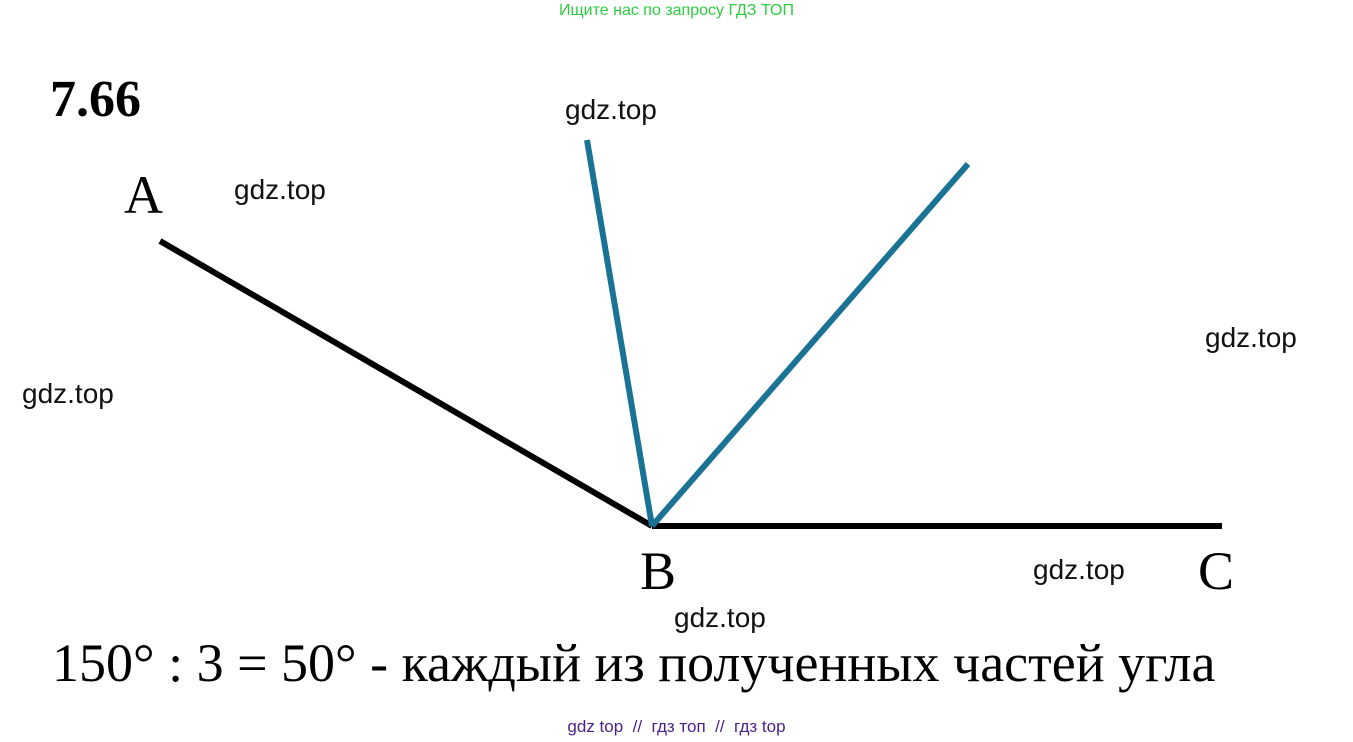  I want to click on footer-link: гдз топ, so click(678, 726).